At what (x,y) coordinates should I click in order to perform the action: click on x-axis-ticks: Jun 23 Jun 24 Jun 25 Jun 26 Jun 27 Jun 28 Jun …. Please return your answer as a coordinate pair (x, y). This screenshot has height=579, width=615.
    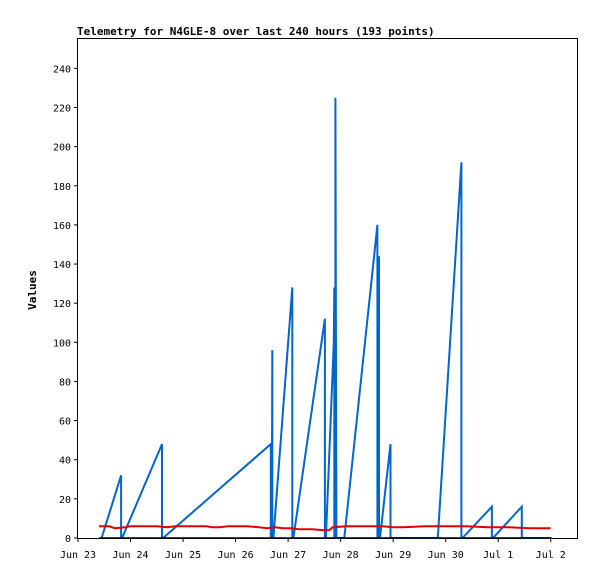
    Looking at the image, I should click on (313, 549).